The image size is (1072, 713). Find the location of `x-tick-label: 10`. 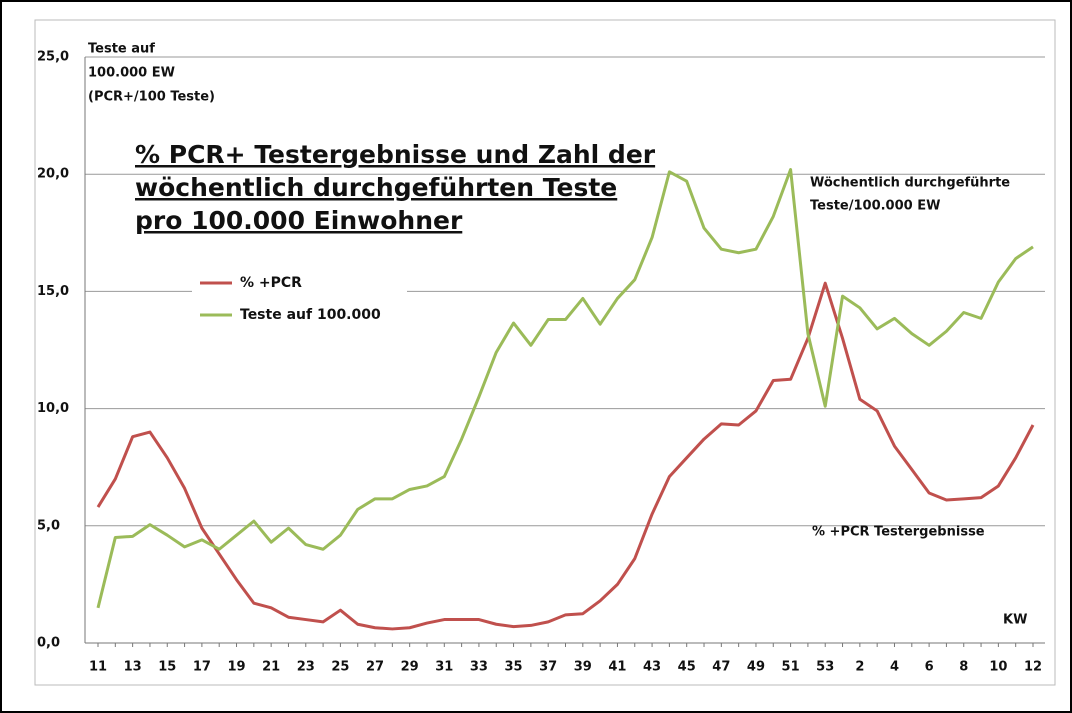

x-tick-label: 10 is located at coordinates (998, 667).